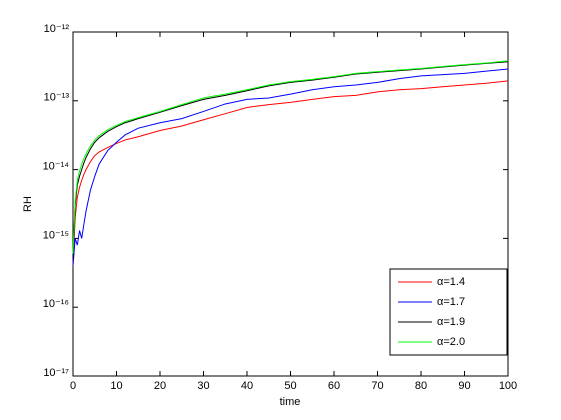  What do you see at coordinates (451, 322) in the screenshot?
I see `legend-label: α=1.9` at bounding box center [451, 322].